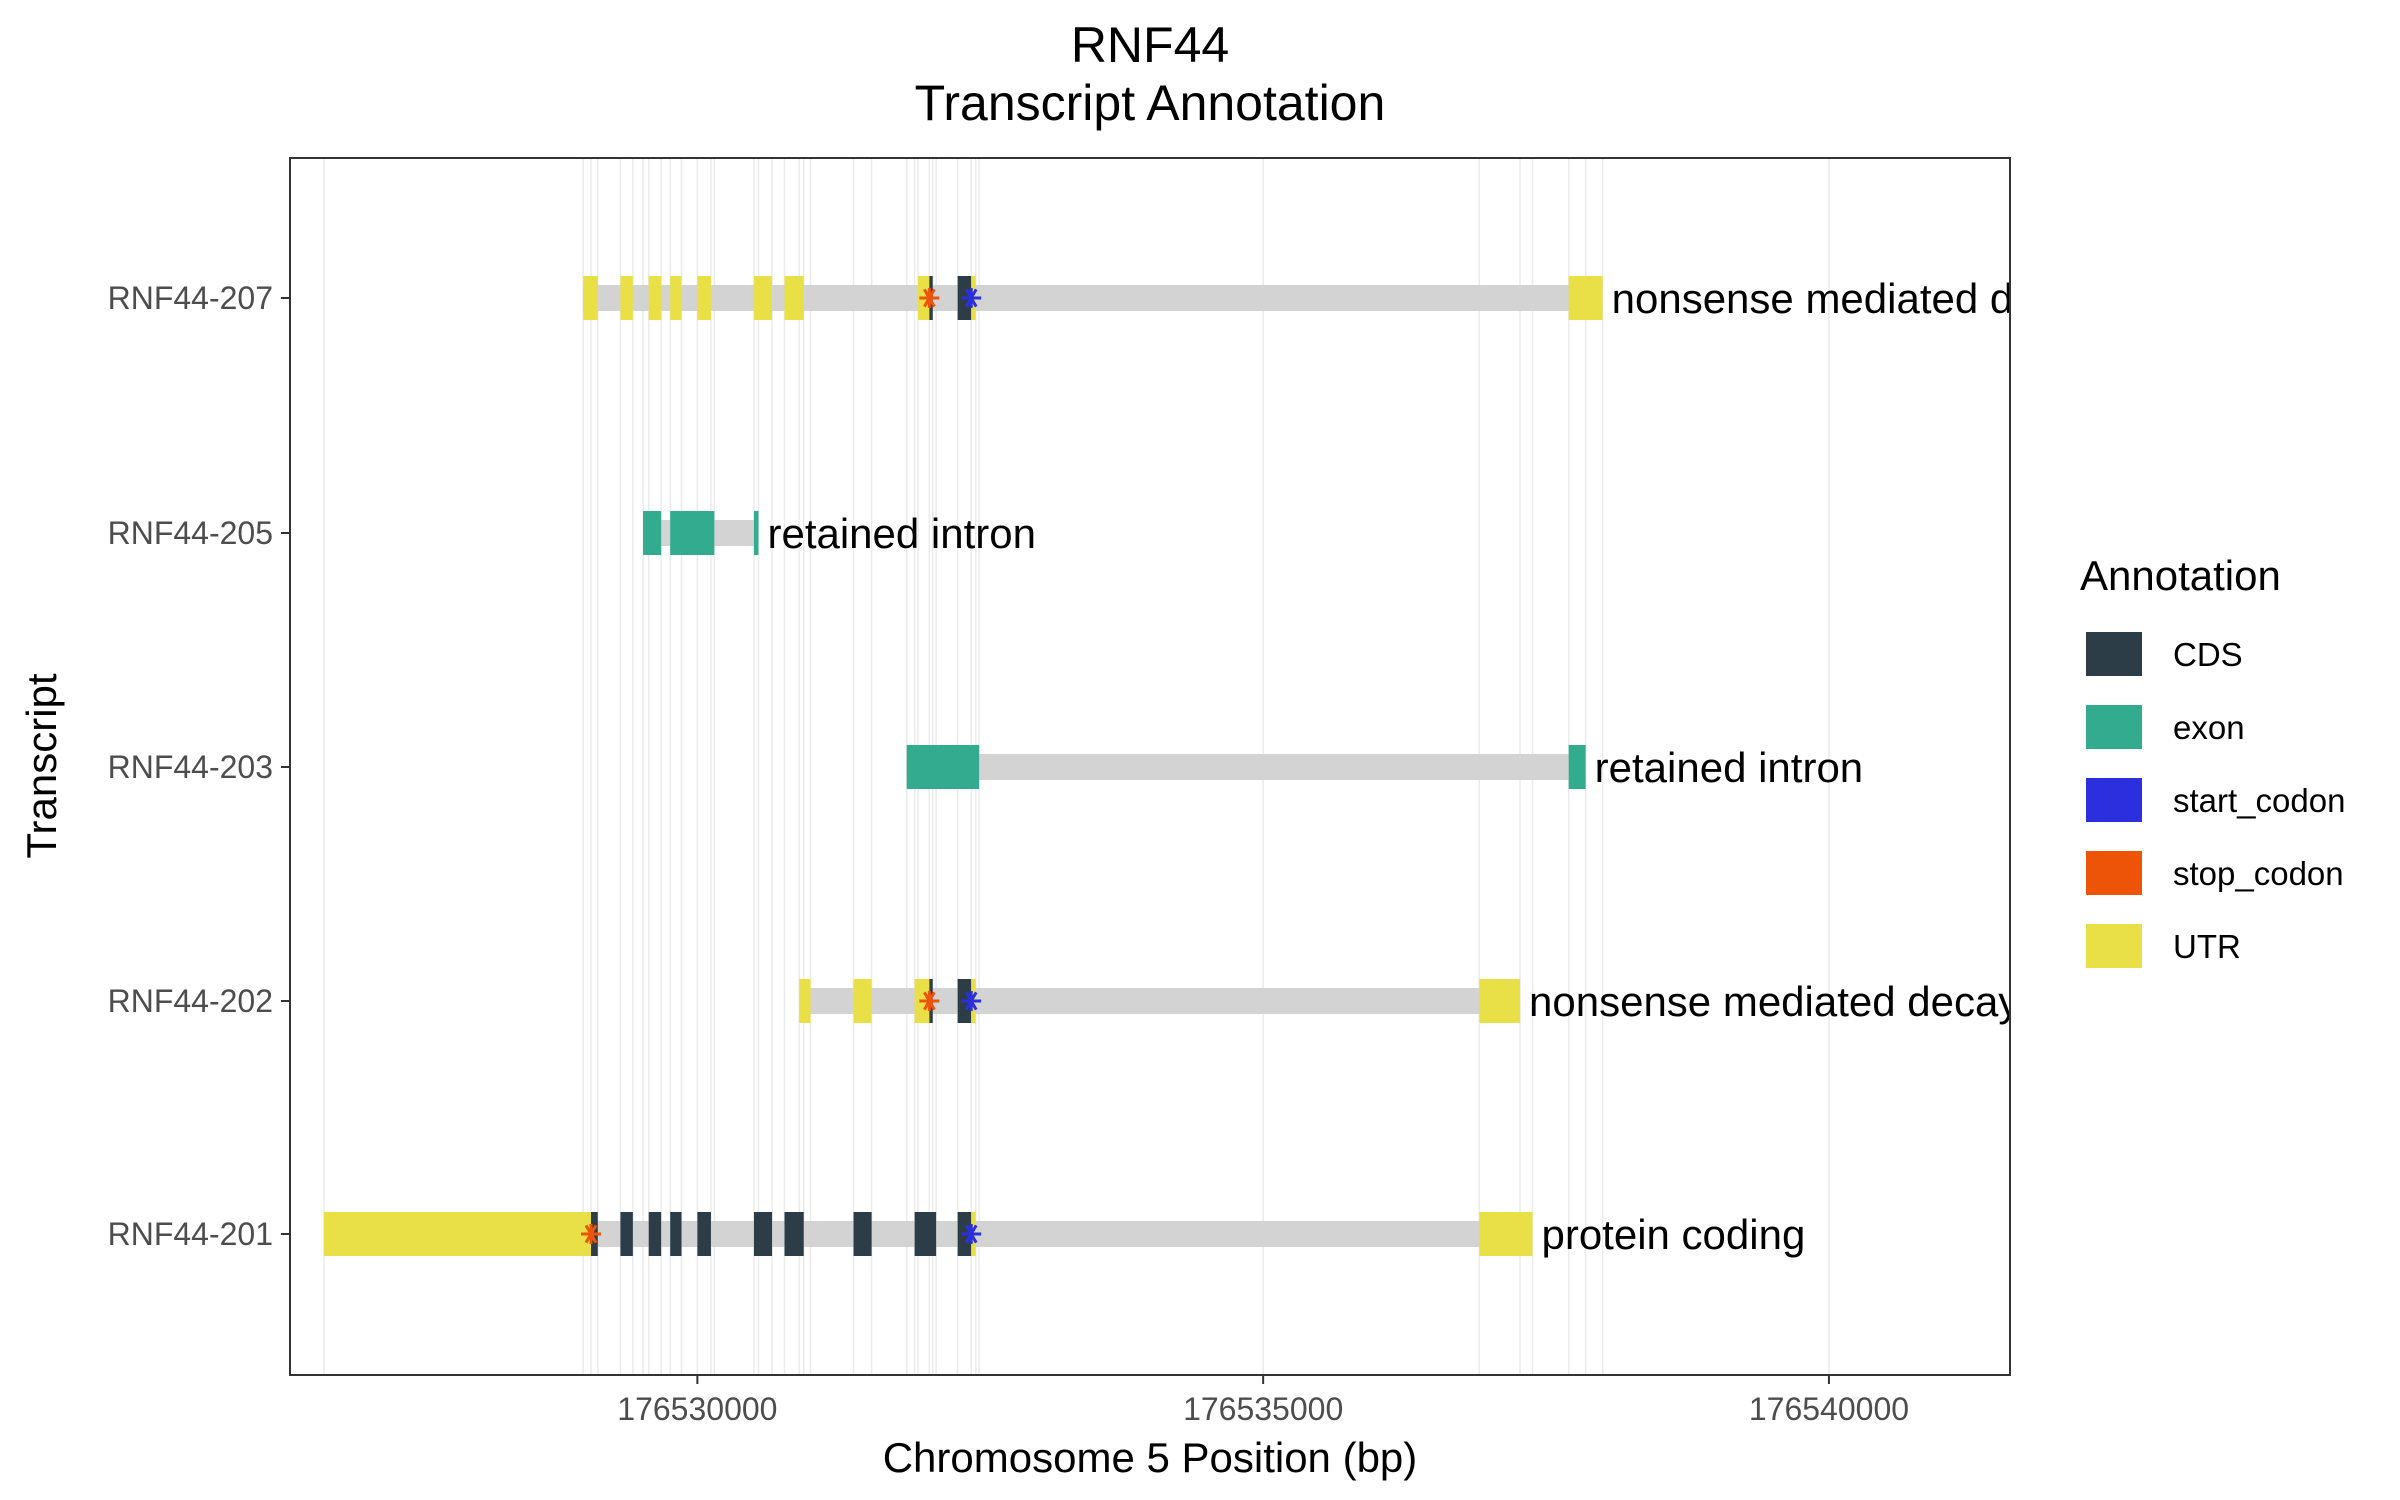  What do you see at coordinates (190, 1001) in the screenshot?
I see `y-tick-label: RNF44-202` at bounding box center [190, 1001].